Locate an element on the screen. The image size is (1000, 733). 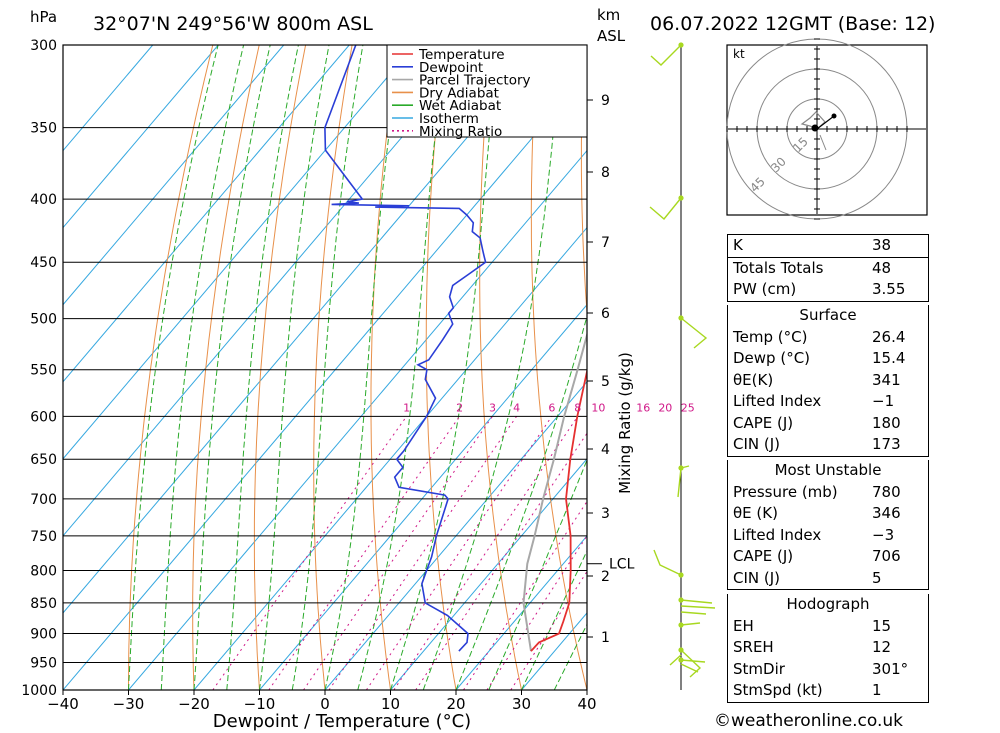
km-tick-label: 8 is located at coordinates (605, 173).